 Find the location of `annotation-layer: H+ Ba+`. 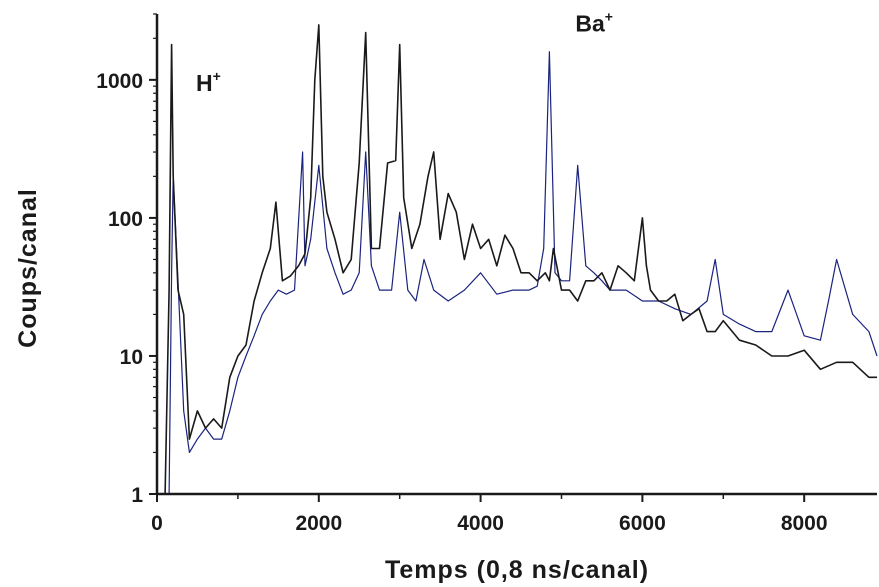

annotation-layer: H+ Ba+ is located at coordinates (404, 52).